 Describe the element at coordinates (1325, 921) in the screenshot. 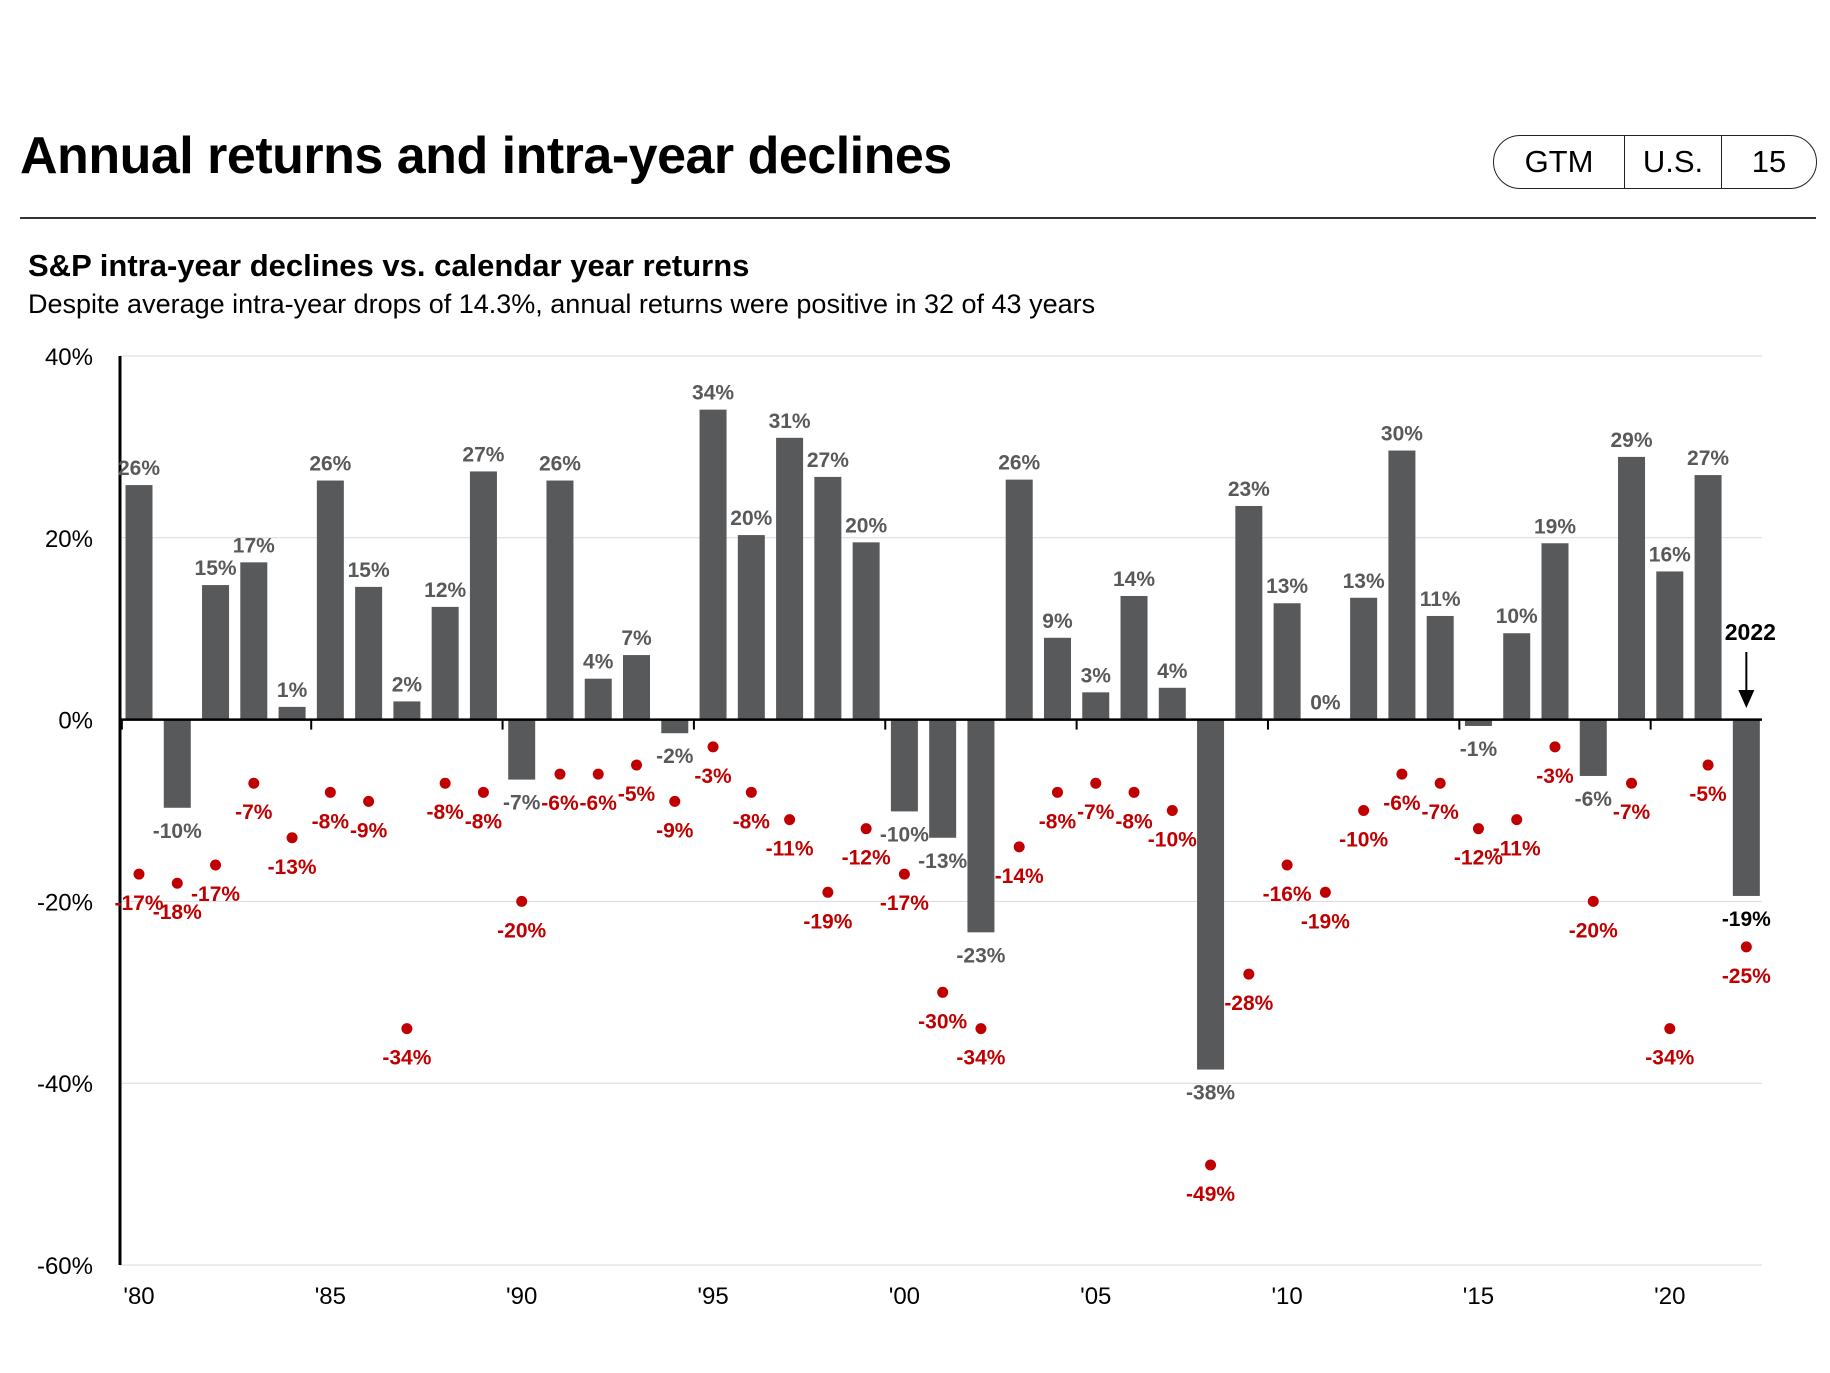

I see `decline-value-label: -19%` at that location.